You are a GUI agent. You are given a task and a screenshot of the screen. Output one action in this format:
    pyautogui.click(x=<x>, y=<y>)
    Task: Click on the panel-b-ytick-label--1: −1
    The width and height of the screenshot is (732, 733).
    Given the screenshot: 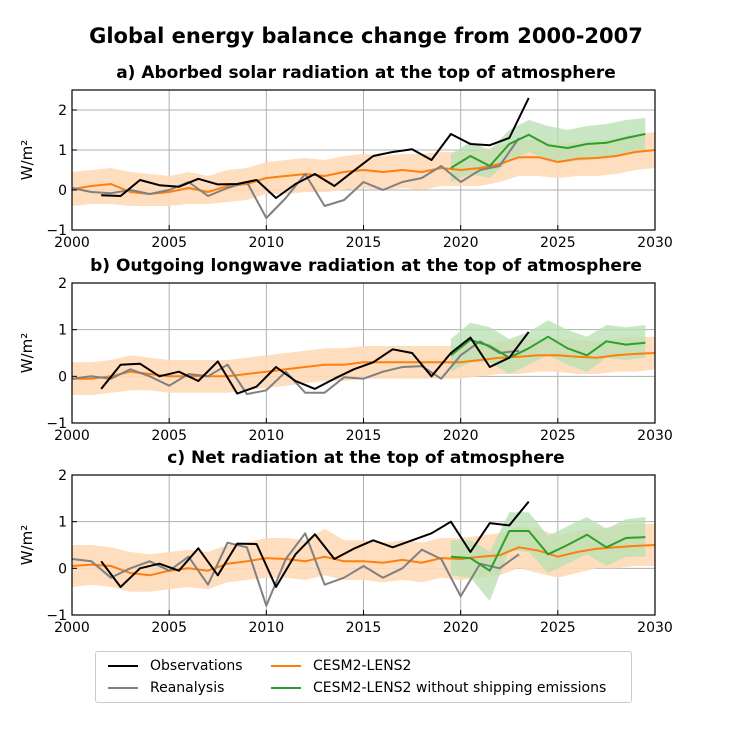 What is the action you would take?
    pyautogui.click(x=56, y=424)
    